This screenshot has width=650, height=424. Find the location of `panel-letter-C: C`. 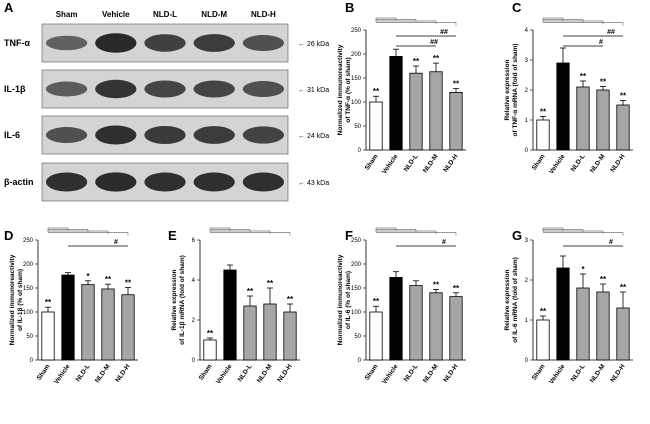

panel-letter-C: C is located at coordinates (517, 7).